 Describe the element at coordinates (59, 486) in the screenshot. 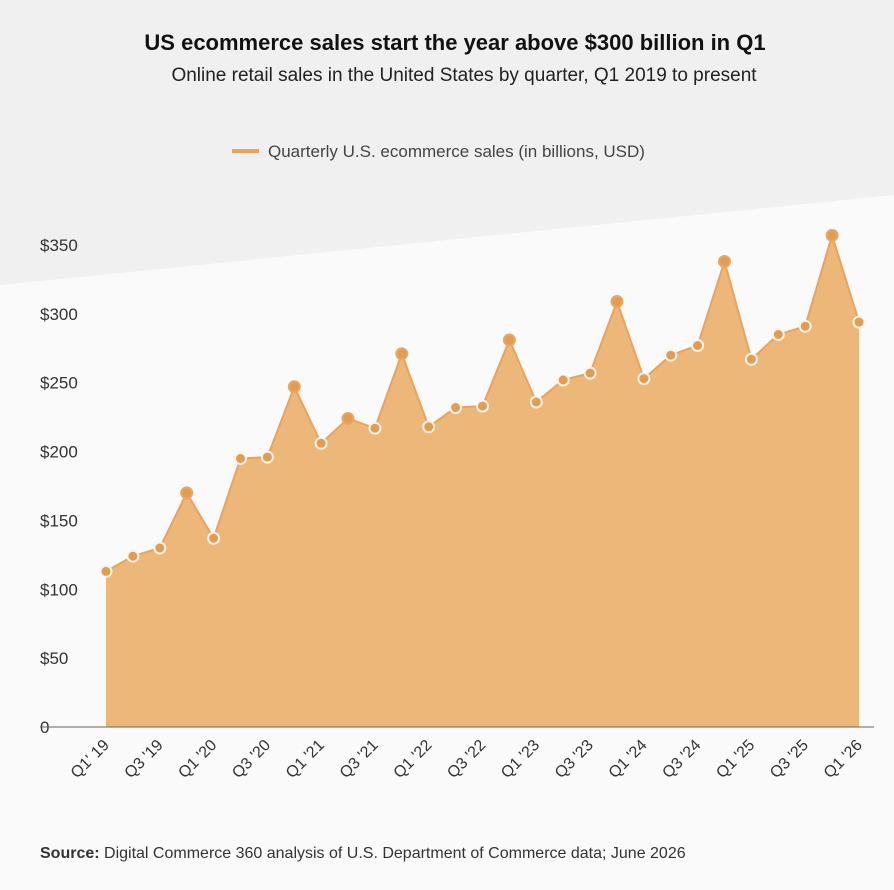

I see `y-axis: 0$50$100$150$200$250$300$350` at that location.